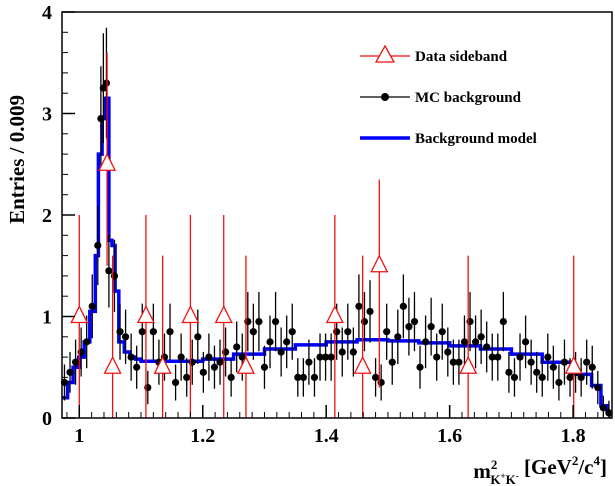 The image size is (615, 486). What do you see at coordinates (517, 476) in the screenshot?
I see `x-axis-title-subscript-minus: -` at bounding box center [517, 476].